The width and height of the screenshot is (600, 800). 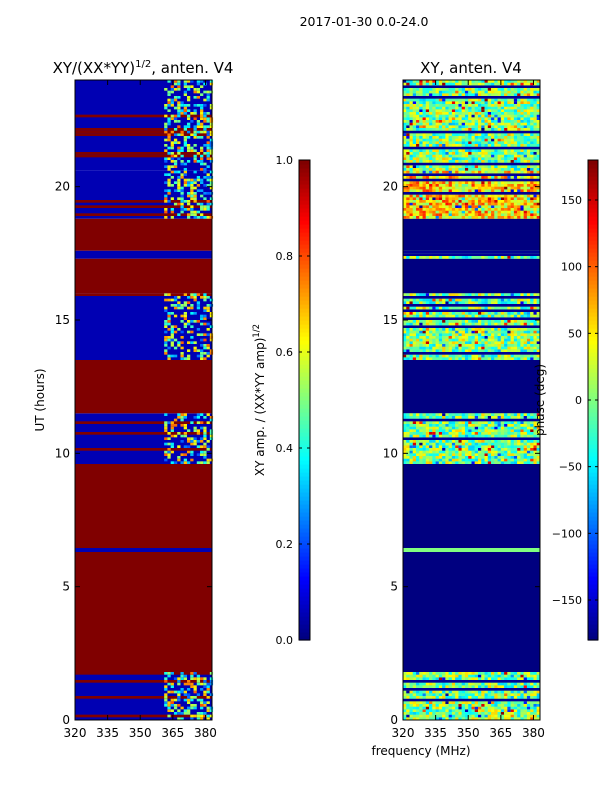 I want to click on colorbar-tick-label: 0.6, so click(x=285, y=352).